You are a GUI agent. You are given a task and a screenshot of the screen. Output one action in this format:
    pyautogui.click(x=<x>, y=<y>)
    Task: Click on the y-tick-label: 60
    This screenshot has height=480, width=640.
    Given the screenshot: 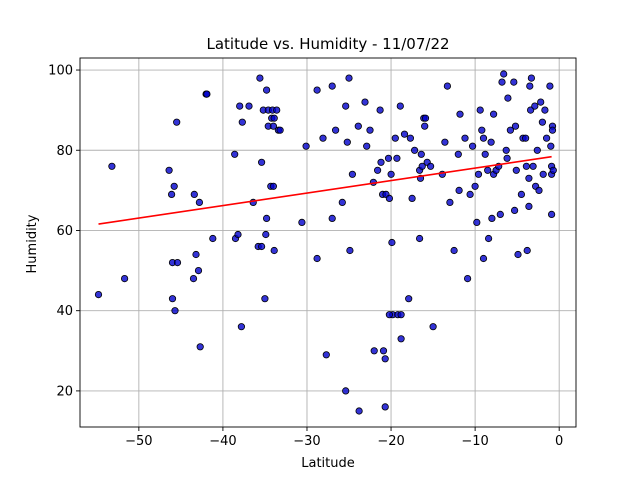 What is the action you would take?
    pyautogui.click(x=64, y=231)
    